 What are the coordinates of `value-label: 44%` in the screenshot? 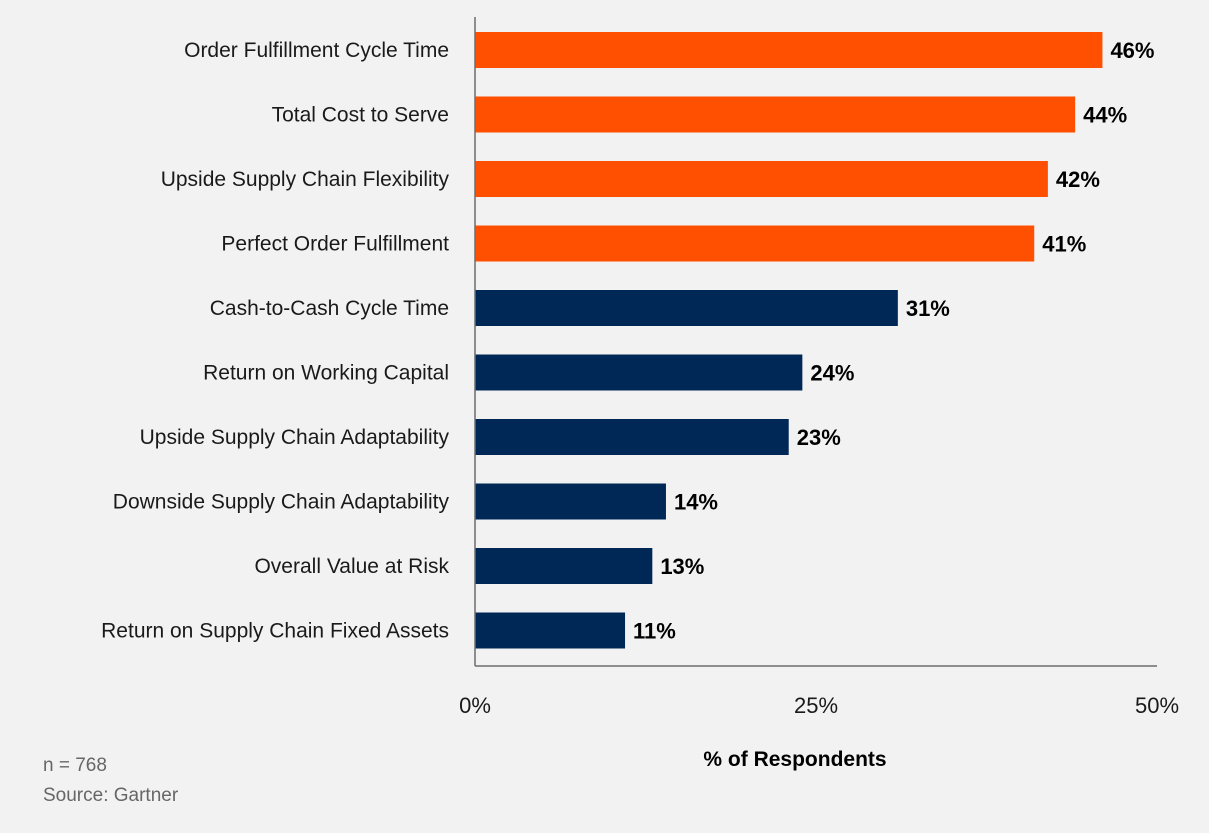 It's located at (1105, 115).